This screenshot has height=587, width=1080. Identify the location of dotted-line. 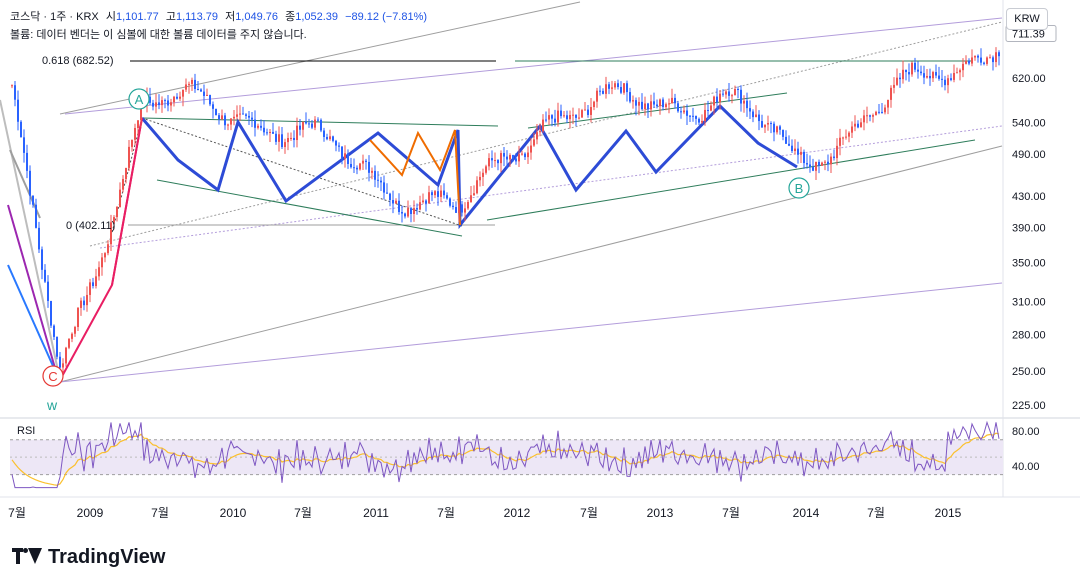
(126, 179).